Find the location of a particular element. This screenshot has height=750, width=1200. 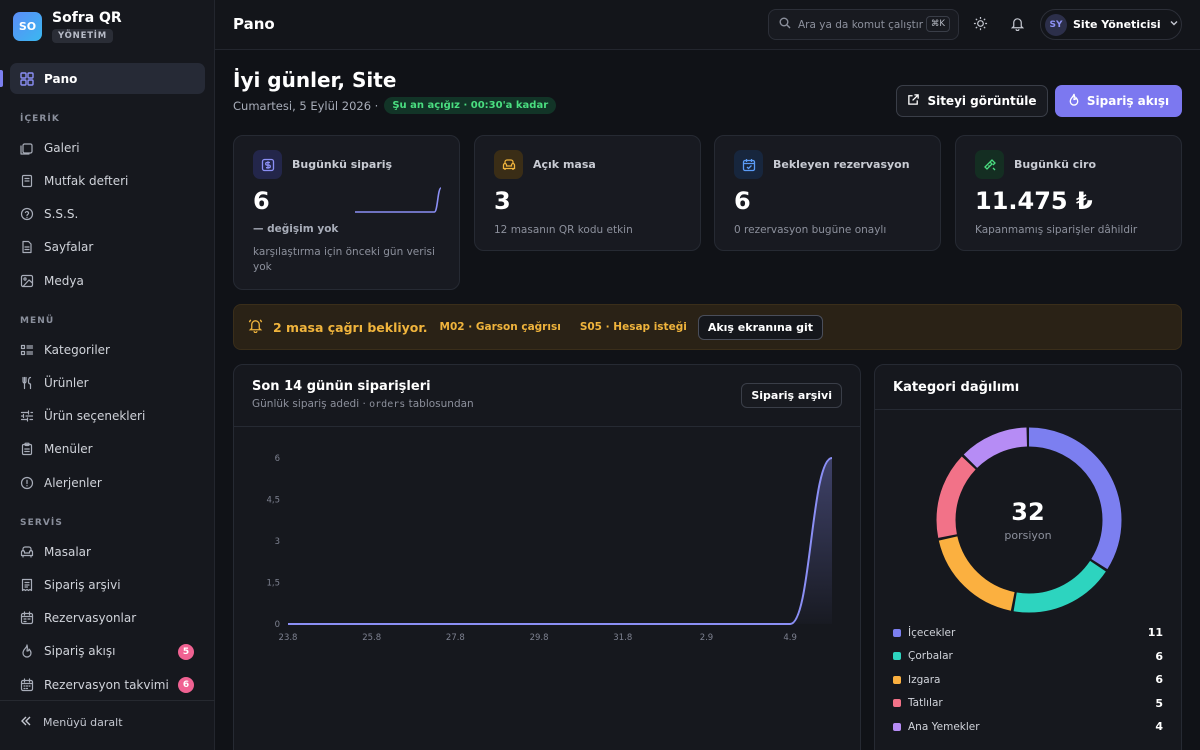

legend-item: Izgara 6 is located at coordinates (1028, 679).